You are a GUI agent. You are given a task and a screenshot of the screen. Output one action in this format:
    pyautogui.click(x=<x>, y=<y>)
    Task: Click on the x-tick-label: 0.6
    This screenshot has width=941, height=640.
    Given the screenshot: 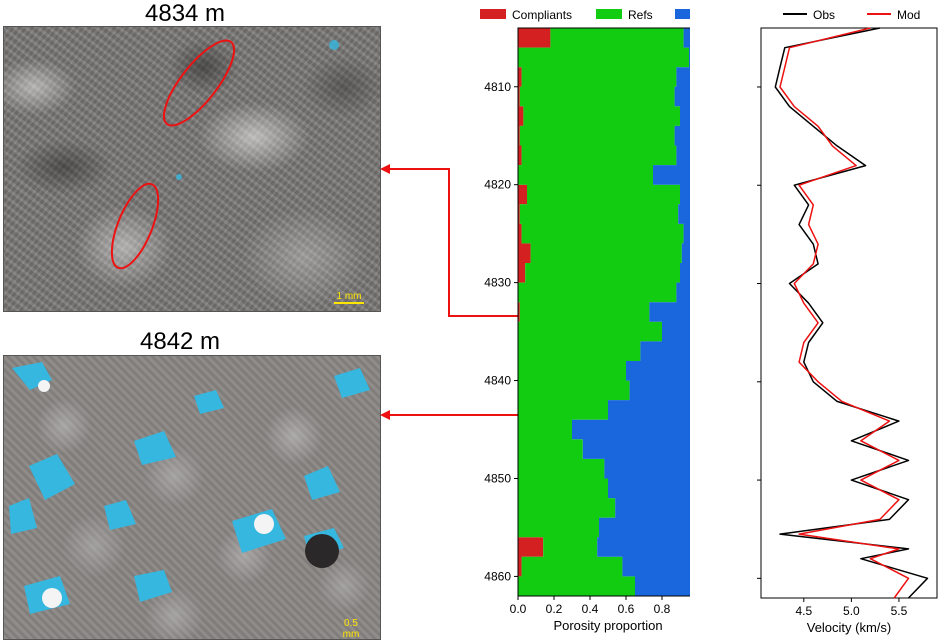 What is the action you would take?
    pyautogui.click(x=626, y=609)
    